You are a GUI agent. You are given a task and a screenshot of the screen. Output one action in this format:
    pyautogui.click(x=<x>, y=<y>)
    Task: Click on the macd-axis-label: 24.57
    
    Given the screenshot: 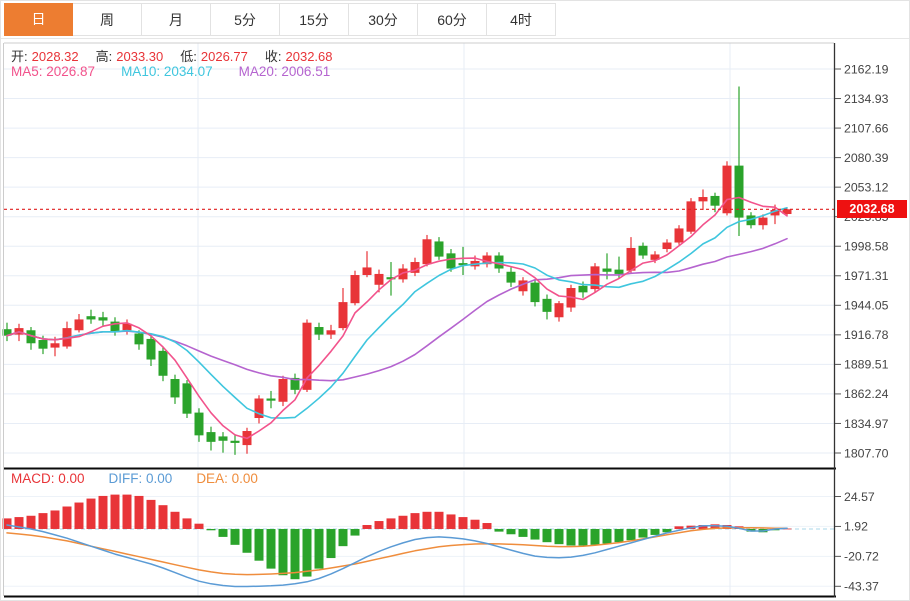 What is the action you would take?
    pyautogui.click(x=859, y=497)
    